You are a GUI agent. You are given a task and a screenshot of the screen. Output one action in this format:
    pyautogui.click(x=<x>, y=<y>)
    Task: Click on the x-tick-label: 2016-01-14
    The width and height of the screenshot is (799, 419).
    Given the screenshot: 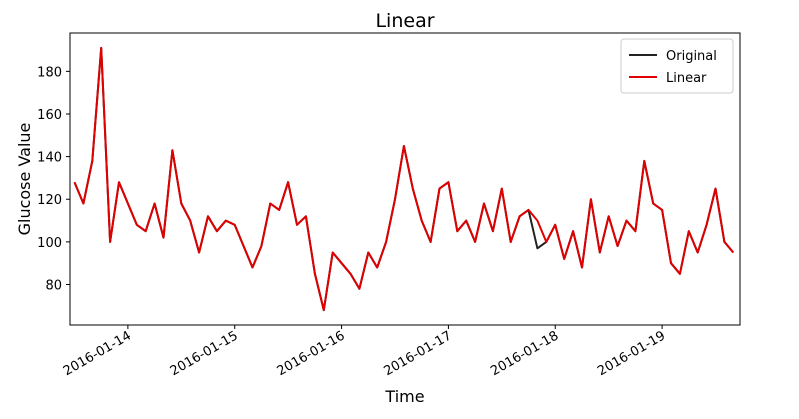 What is the action you would take?
    pyautogui.click(x=97, y=353)
    